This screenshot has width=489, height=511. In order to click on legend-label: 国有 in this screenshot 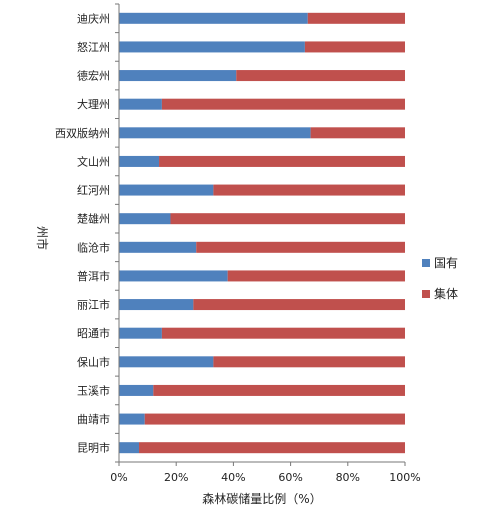, I will do `click(446, 263)`.